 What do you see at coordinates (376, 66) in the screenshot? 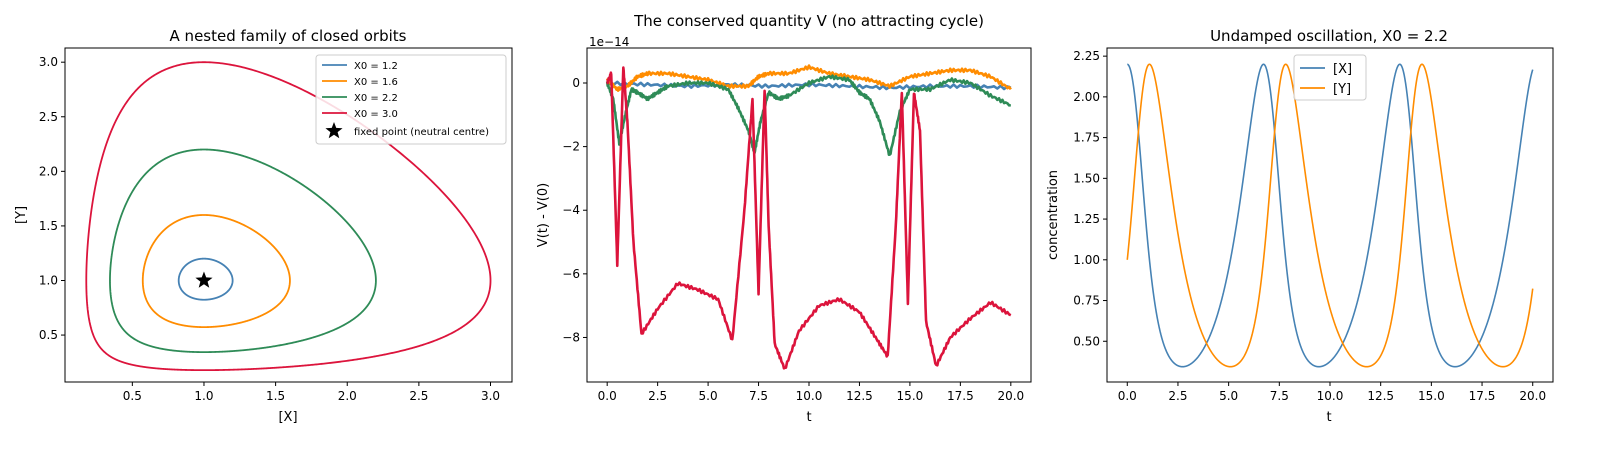
I see `legend-label-x0-1-2: X0 = 1.2` at bounding box center [376, 66].